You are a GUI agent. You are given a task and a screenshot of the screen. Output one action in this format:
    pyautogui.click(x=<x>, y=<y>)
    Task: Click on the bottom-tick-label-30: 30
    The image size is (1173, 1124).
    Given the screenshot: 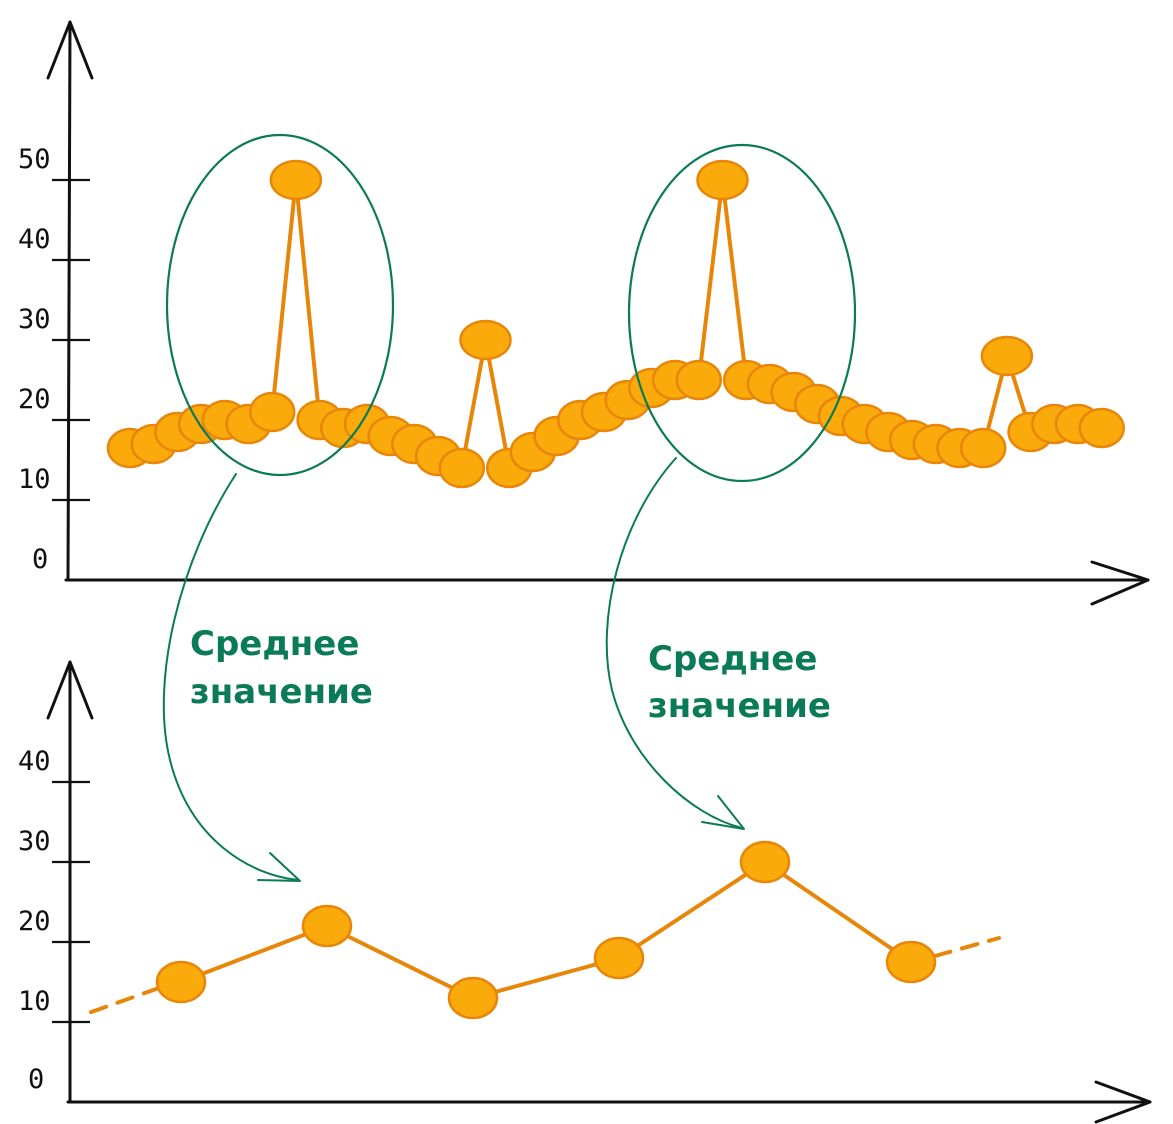 What is the action you would take?
    pyautogui.click(x=34, y=841)
    